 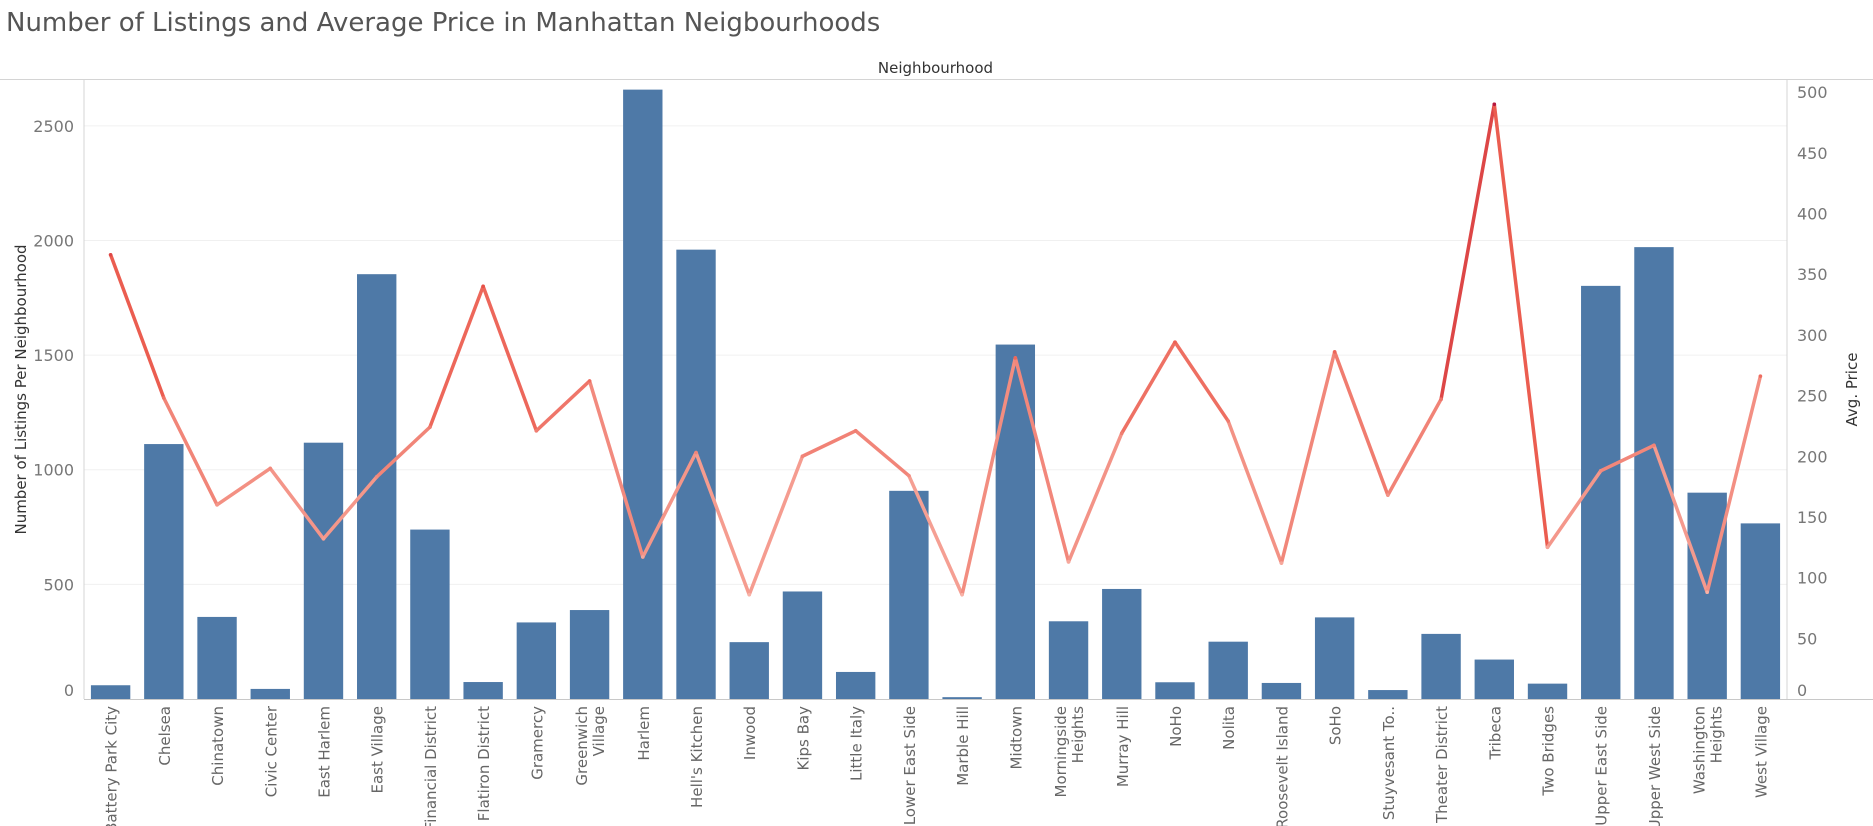 What do you see at coordinates (1176, 726) in the screenshot?
I see `x-category-label: NoHo` at bounding box center [1176, 726].